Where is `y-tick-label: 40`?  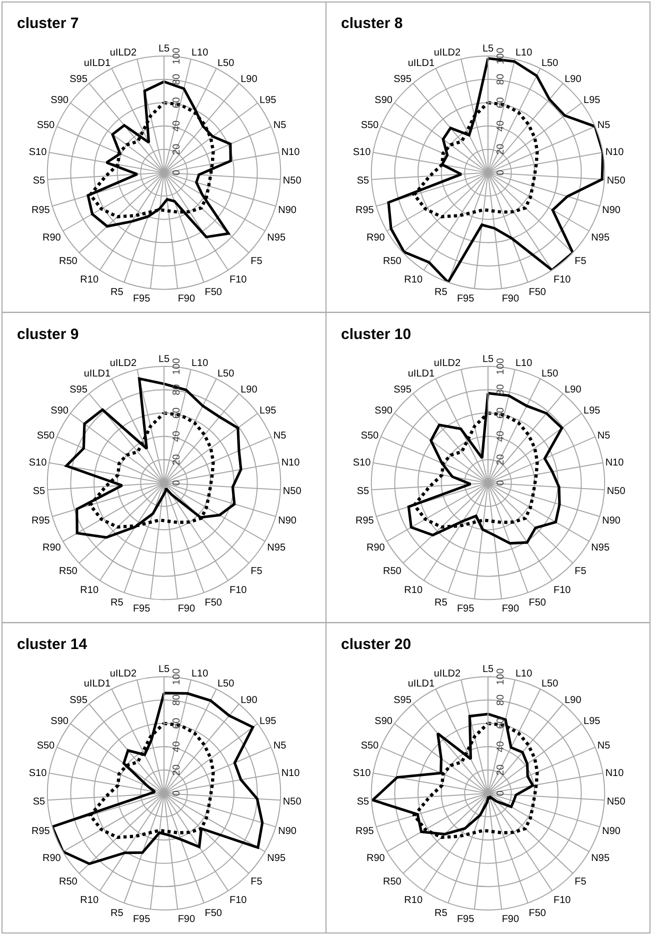
y-tick-label: 40 is located at coordinates (501, 746).